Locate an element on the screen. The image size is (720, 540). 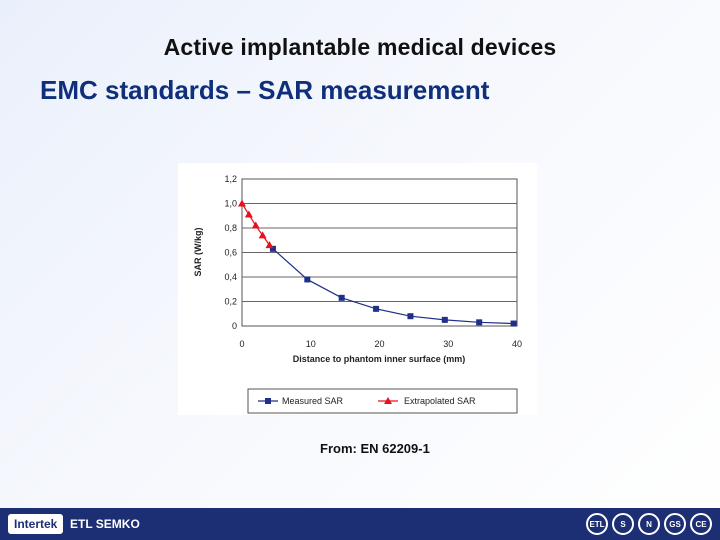
y-tick-label: 0 is located at coordinates (234, 326).